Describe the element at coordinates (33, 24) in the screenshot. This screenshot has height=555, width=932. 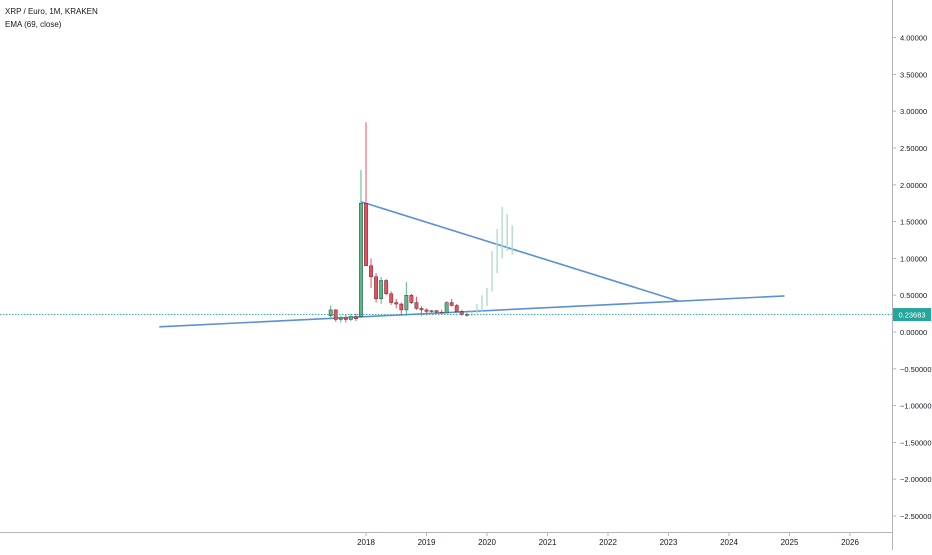
I see `indicator-label: EMA (69, close)` at that location.